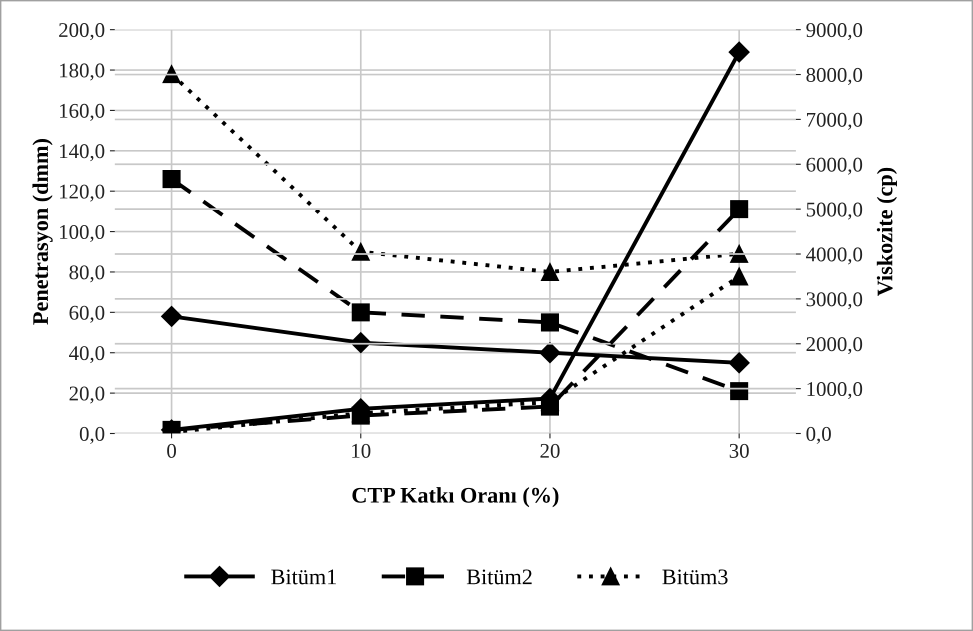 The height and width of the screenshot is (631, 973). Describe the element at coordinates (695, 576) in the screenshot. I see `legend-label: Bitüm3` at that location.